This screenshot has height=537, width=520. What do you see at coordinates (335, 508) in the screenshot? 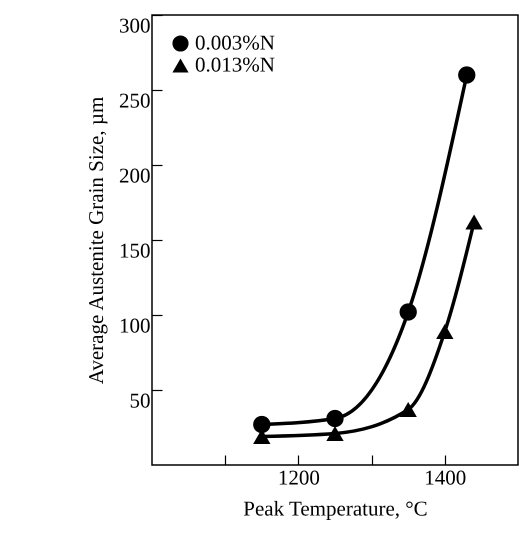
I see `x-axis-title: Peak Temperature, °C` at bounding box center [335, 508].